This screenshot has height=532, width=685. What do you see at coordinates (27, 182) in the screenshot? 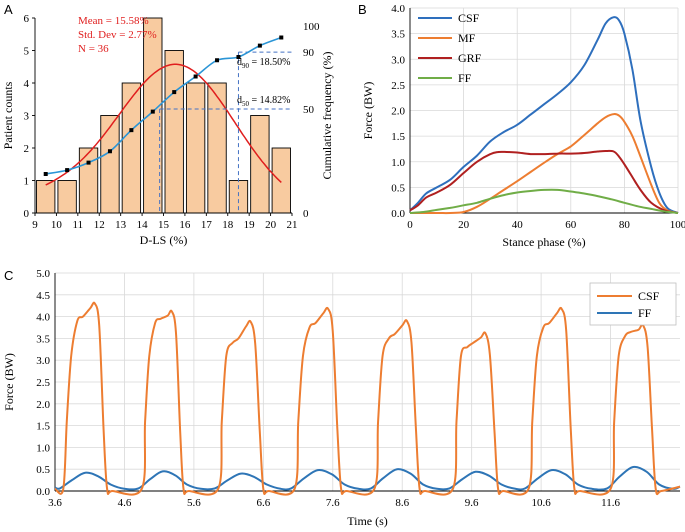
I see `y-tick-label-a: 1` at bounding box center [27, 182].